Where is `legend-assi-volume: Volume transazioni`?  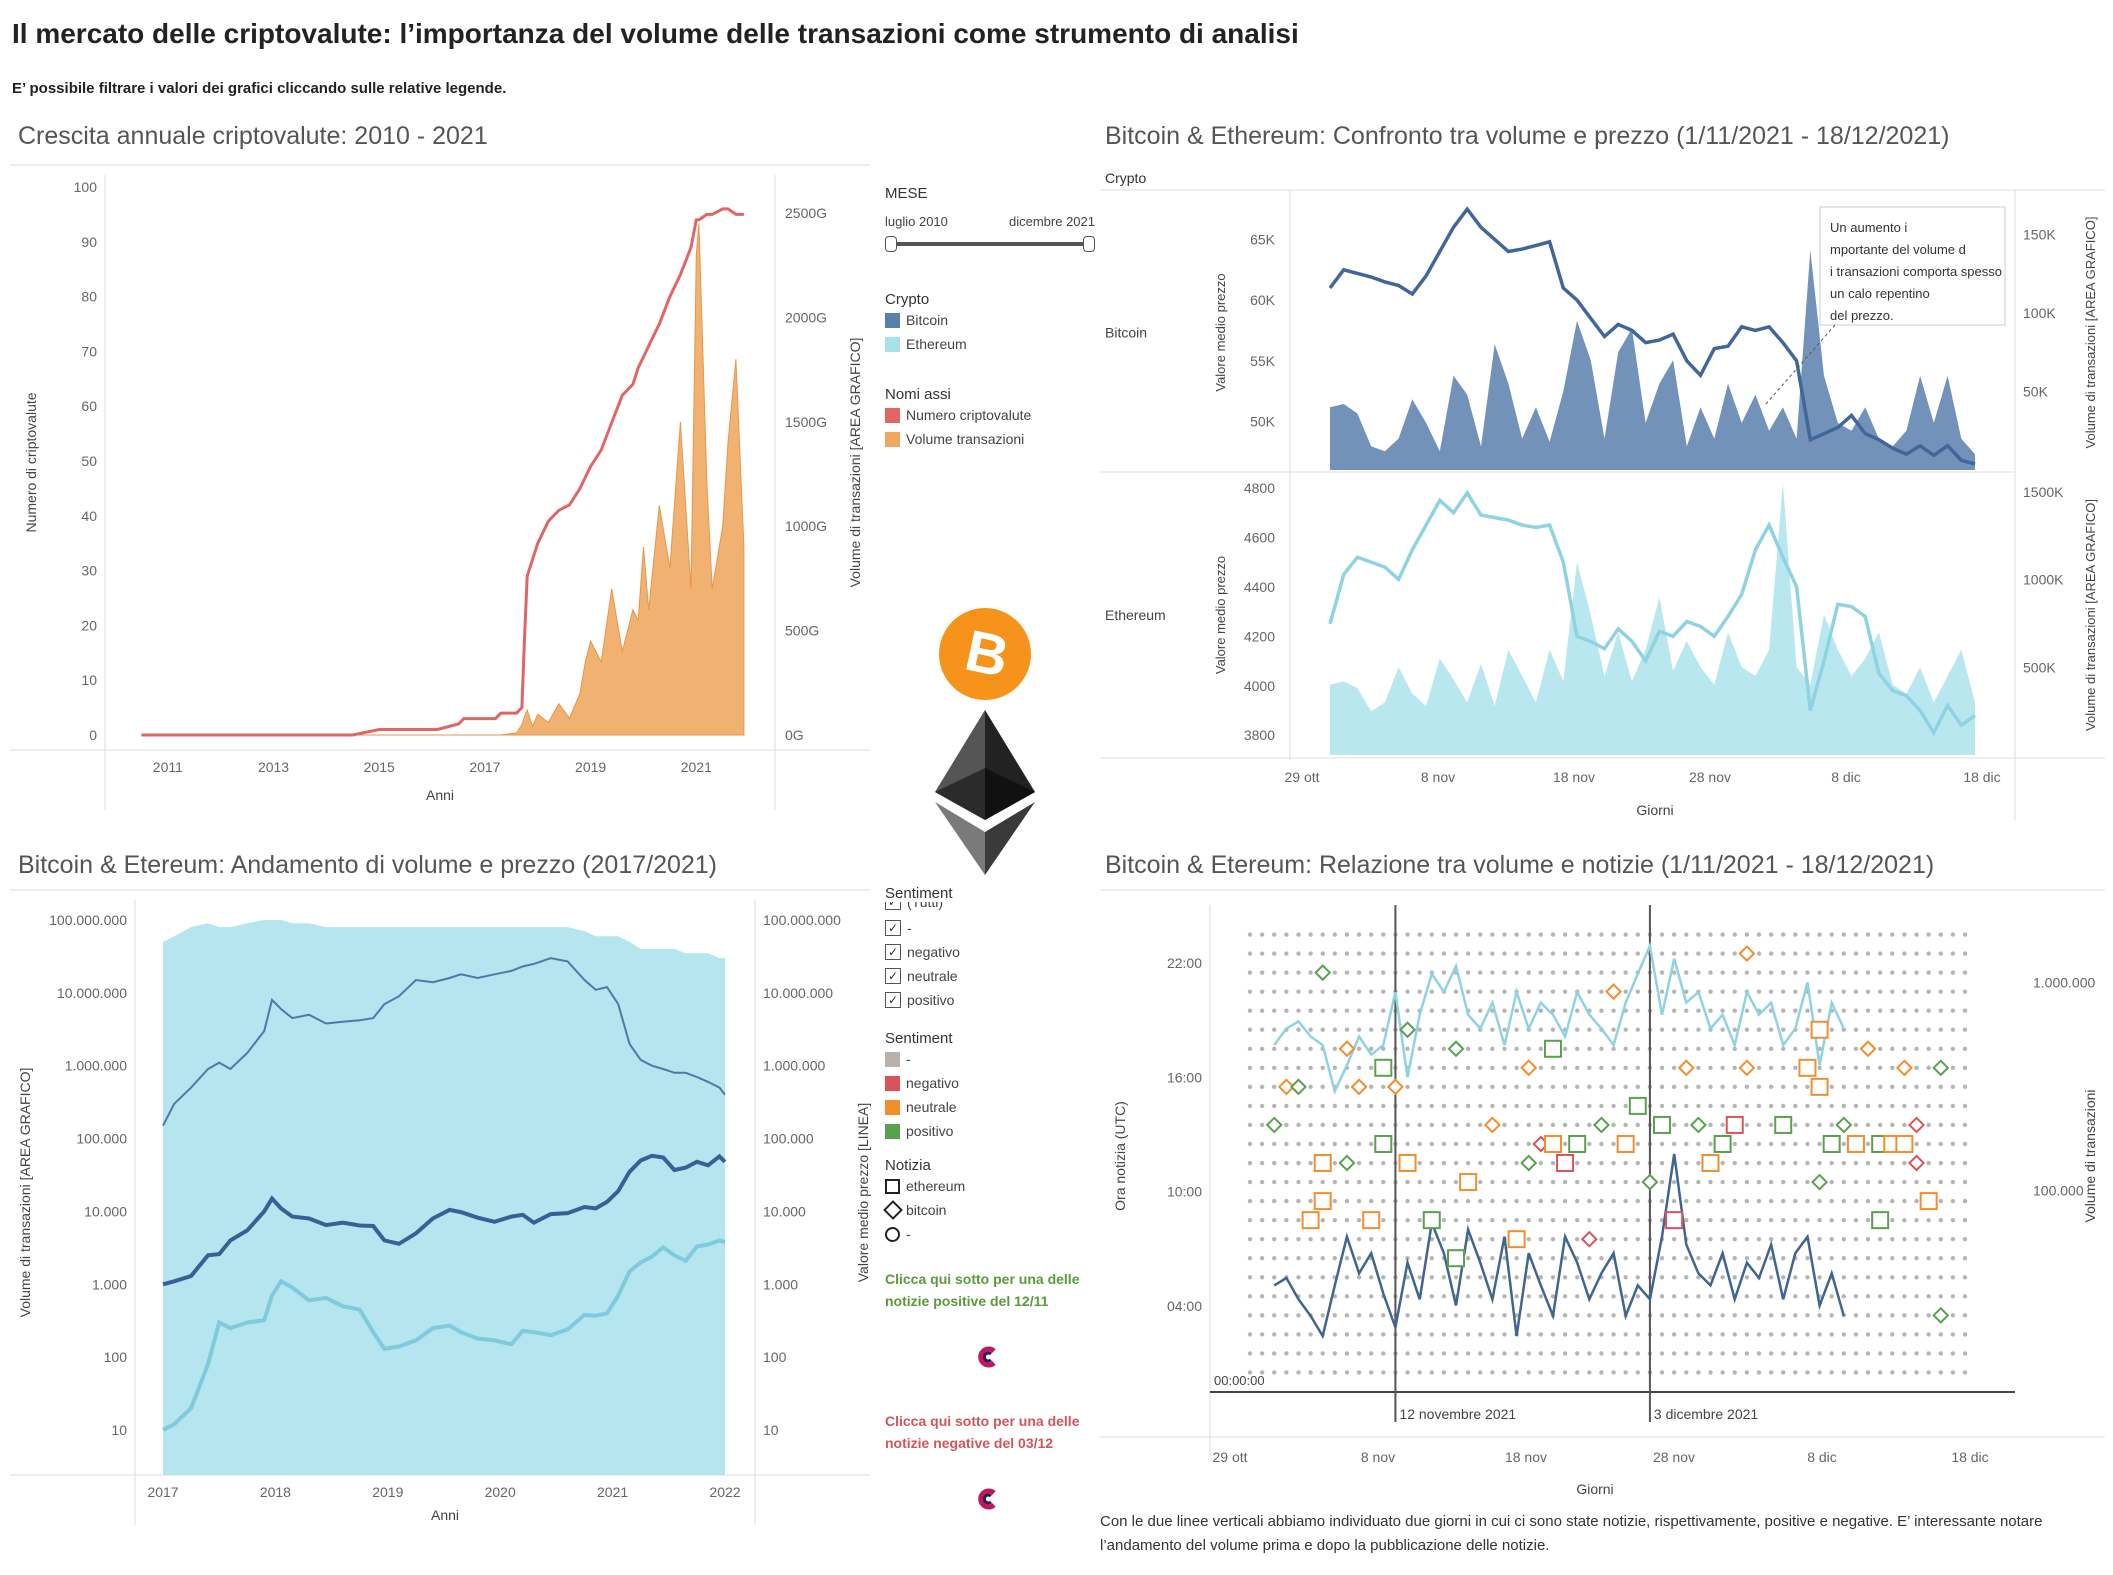 legend-assi-volume: Volume transazioni is located at coordinates (990, 439).